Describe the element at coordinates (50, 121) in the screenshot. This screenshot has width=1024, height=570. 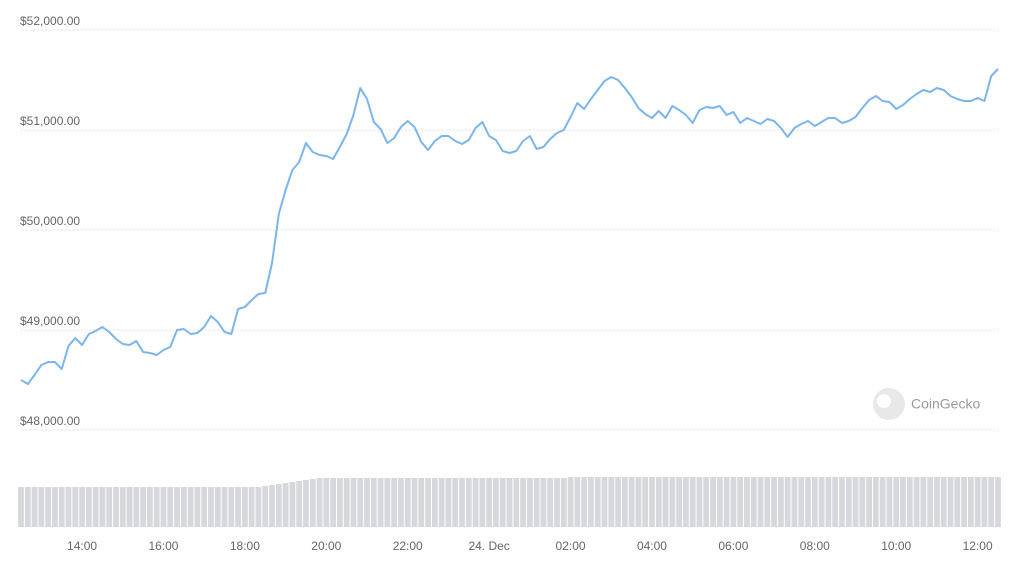
I see `y-tick-label: $51,000.00` at that location.